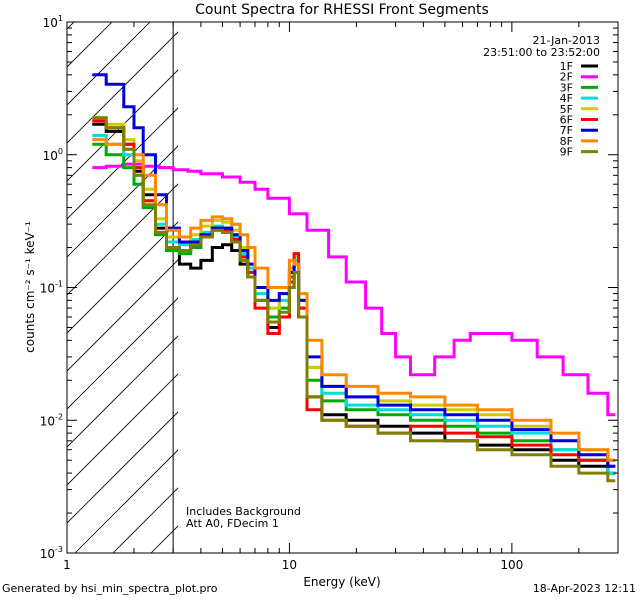  What do you see at coordinates (566, 152) in the screenshot?
I see `legend-label-9f: 9F` at bounding box center [566, 152].